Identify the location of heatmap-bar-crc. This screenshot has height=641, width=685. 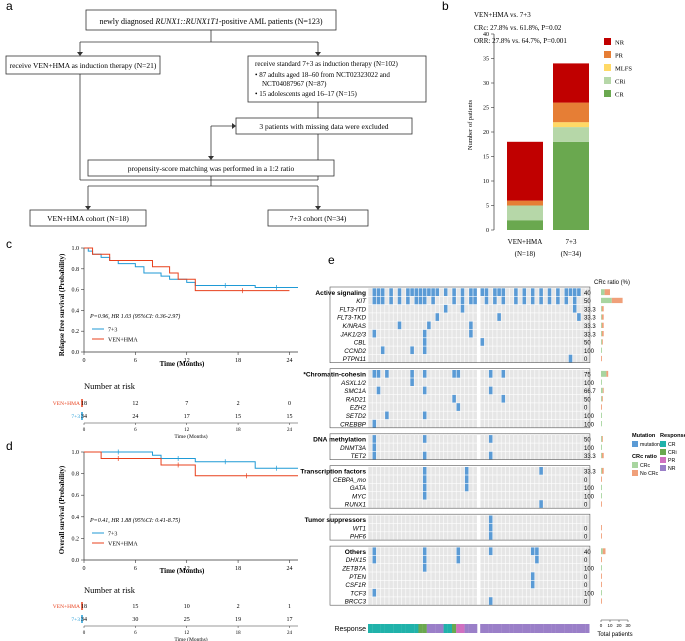
(601, 342).